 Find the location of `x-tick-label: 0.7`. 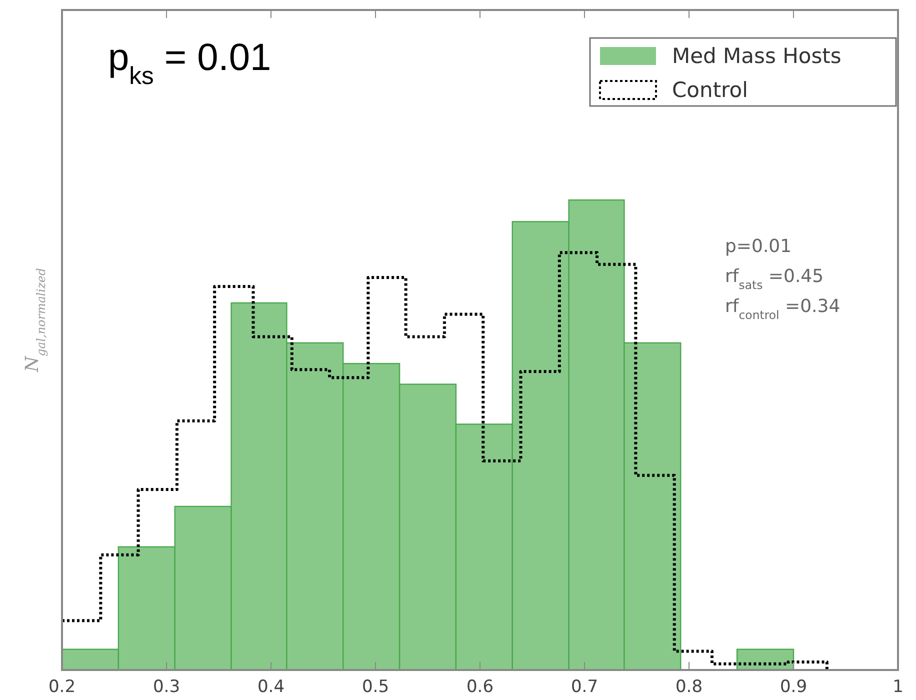

x-tick-label: 0.7 is located at coordinates (584, 687).